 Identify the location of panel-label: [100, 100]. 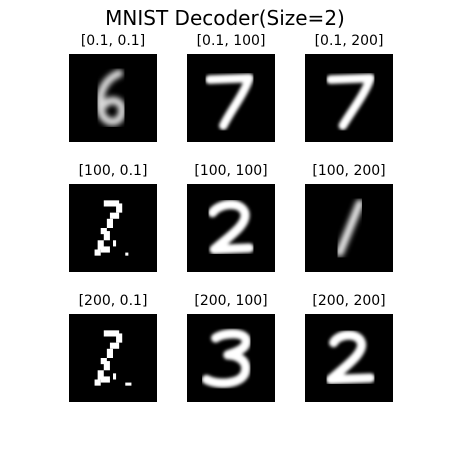
(231, 171).